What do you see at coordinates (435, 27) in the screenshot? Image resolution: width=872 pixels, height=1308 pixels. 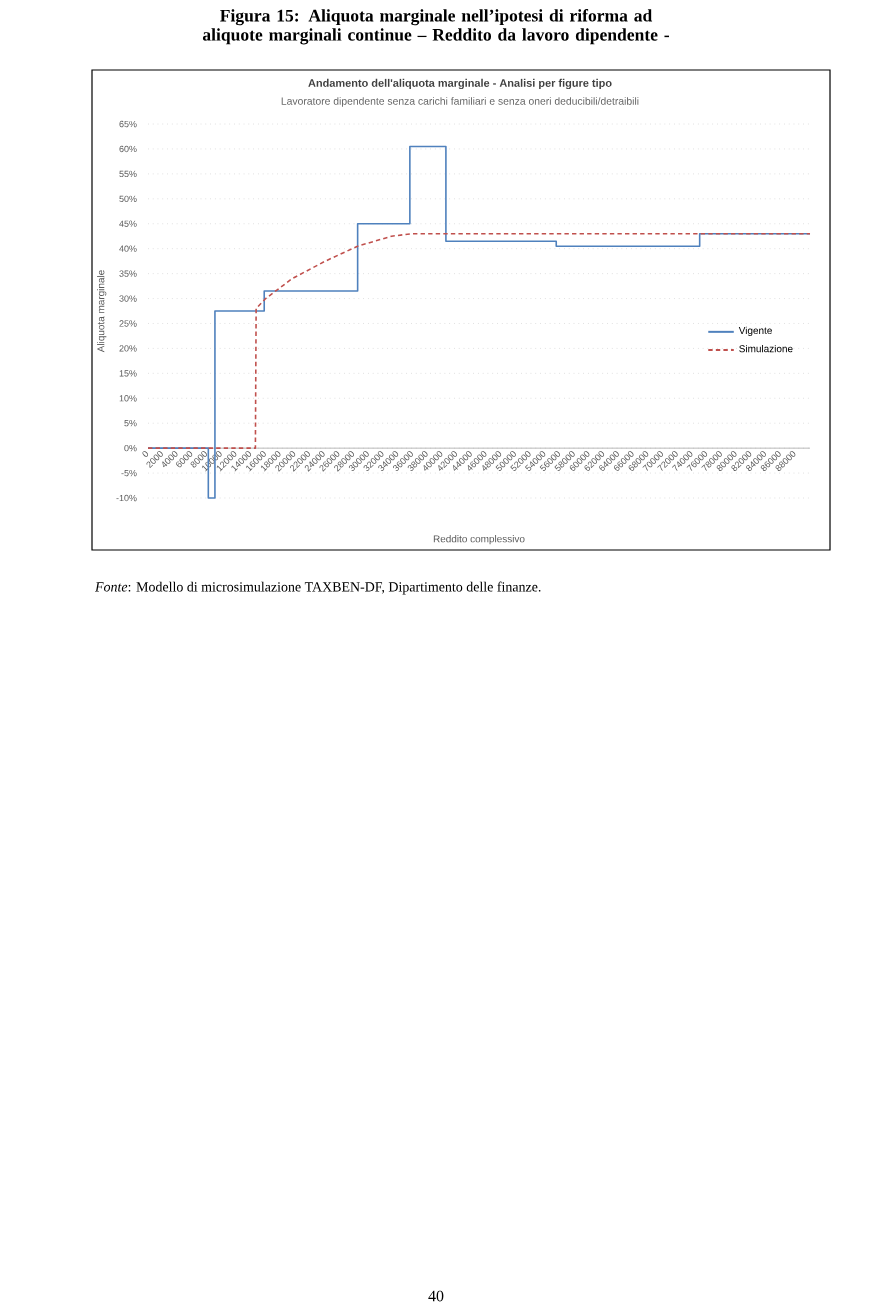 I see `text: Figura 15: Aliquota marginale nell’ipotesi di riforma ad aliquote marginali continue – Reddito da lavoro dipendente -` at bounding box center [435, 27].